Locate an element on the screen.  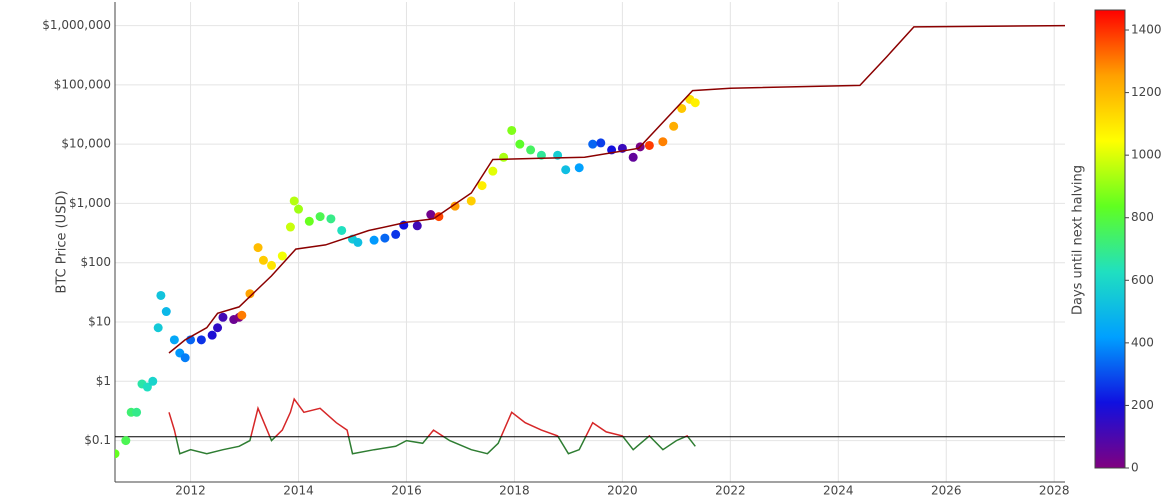
colorbar-title: Days until next halving is located at coordinates (1078, 240).